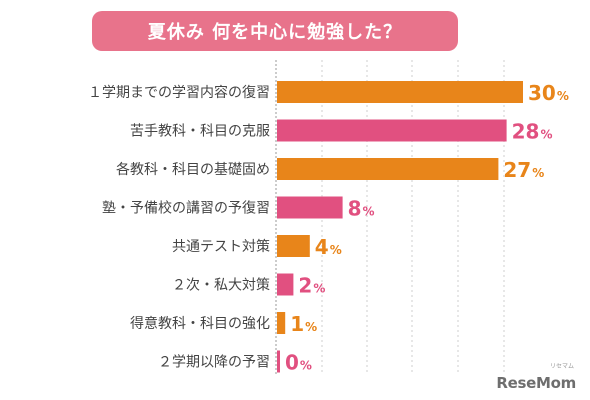 The image size is (590, 400). I want to click on value-label: 0%, so click(298, 363).